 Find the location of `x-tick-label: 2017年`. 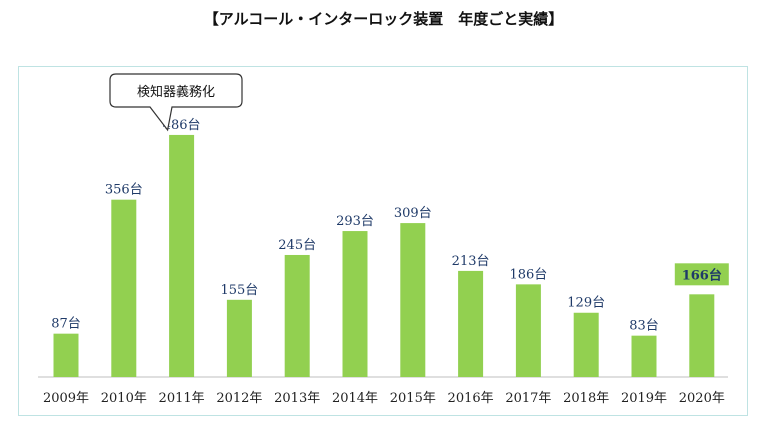

x-tick-label: 2017年 is located at coordinates (528, 398).